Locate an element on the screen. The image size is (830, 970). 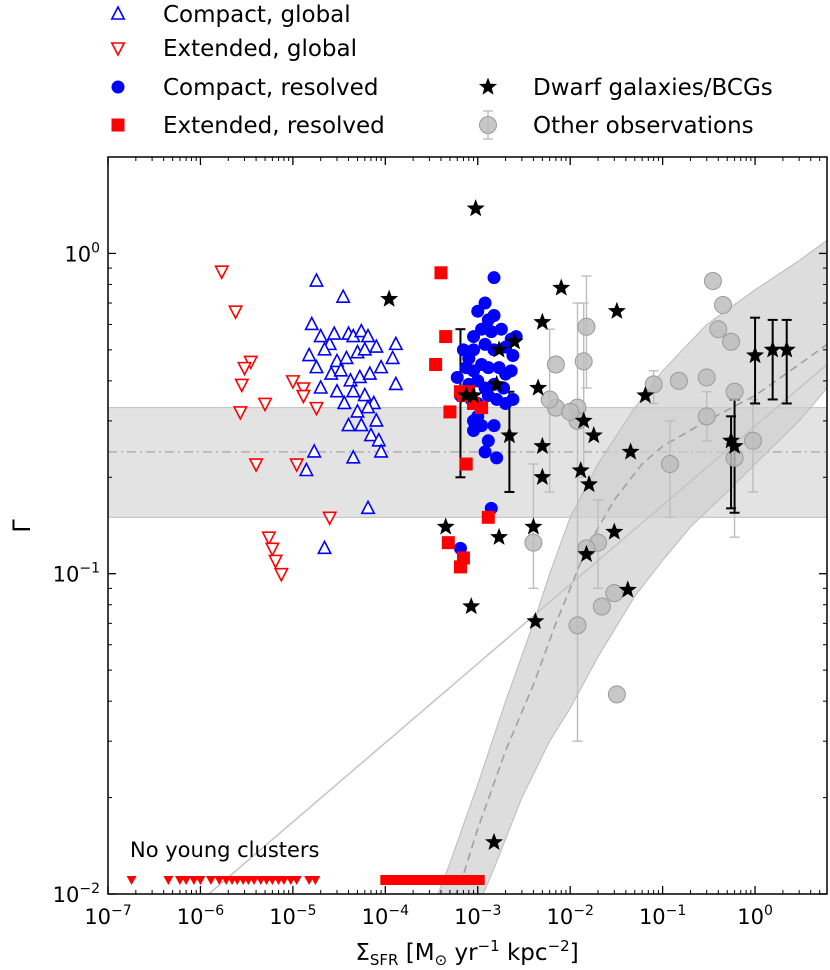
legend-label: Other observations is located at coordinates (643, 126).